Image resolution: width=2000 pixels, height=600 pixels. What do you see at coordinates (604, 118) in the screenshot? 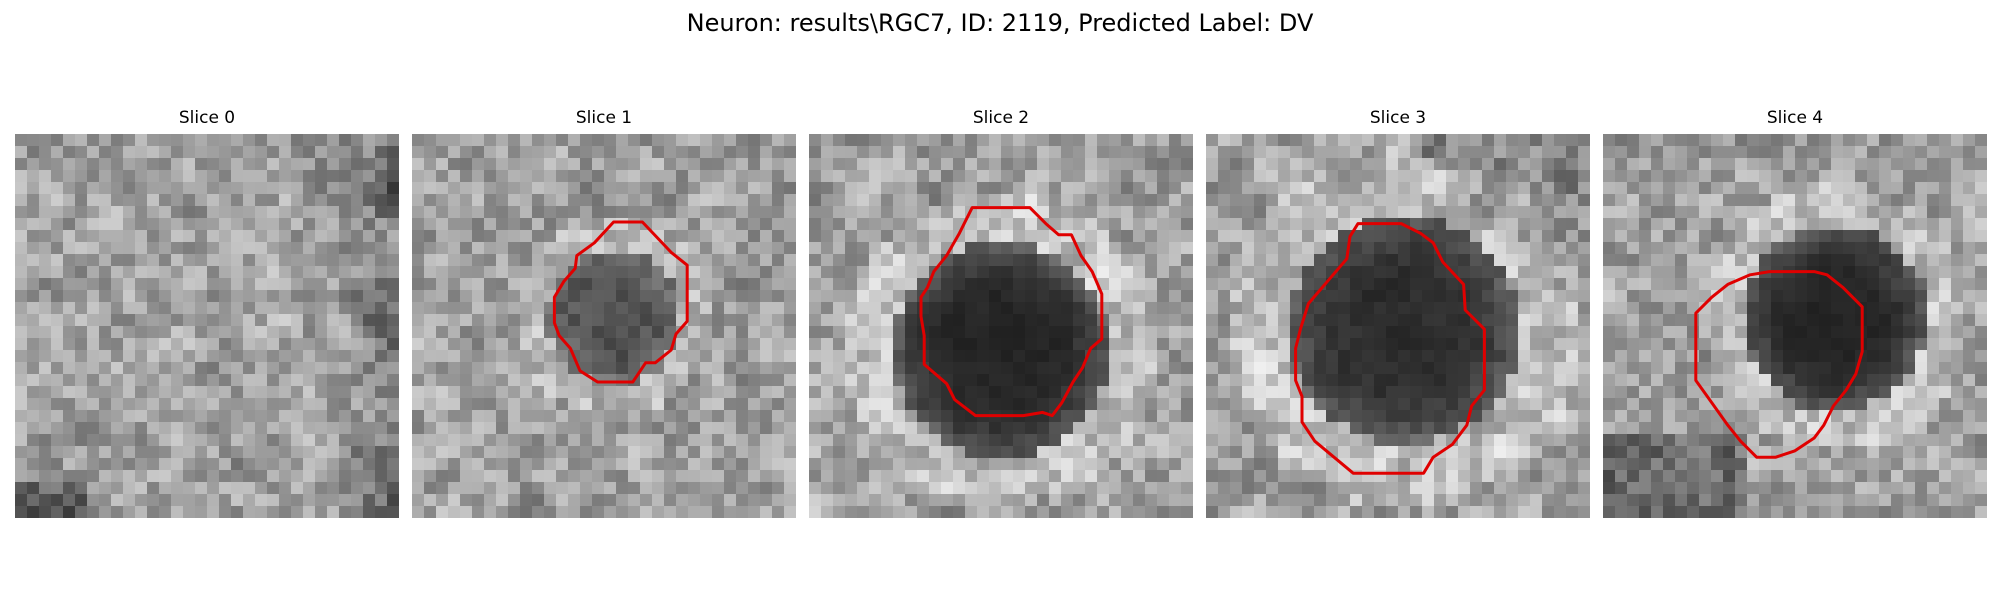
I see `slice-title: Slice 1` at bounding box center [604, 118].